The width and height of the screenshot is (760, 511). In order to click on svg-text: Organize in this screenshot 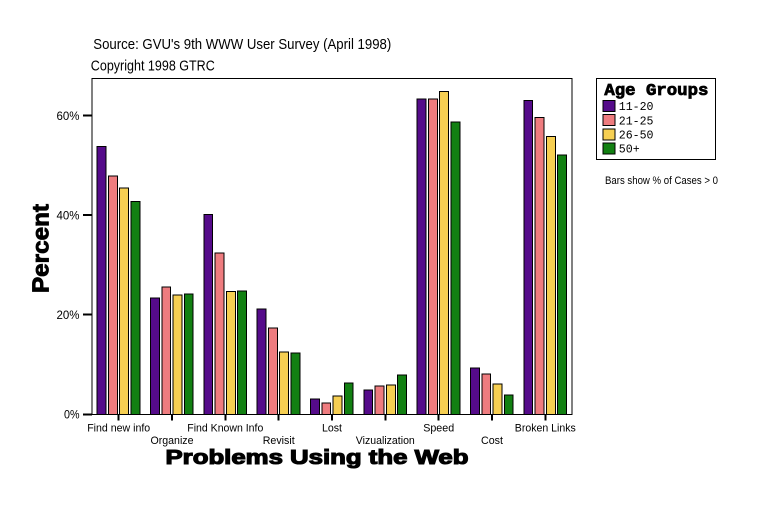, I will do `click(172, 441)`.